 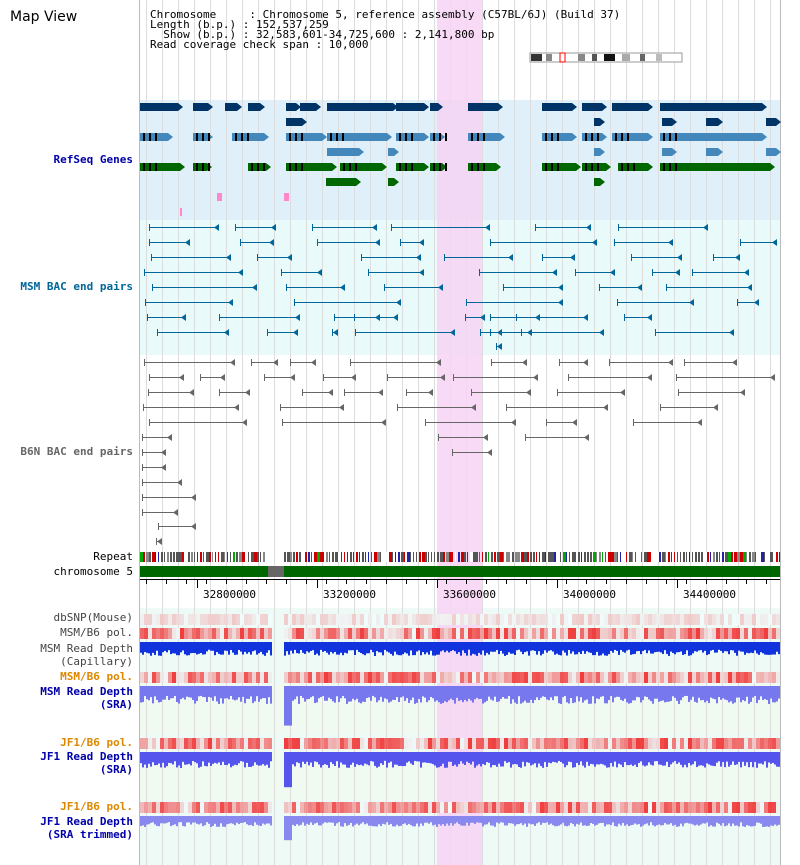 What do you see at coordinates (460, 287) in the screenshot?
I see `msm-bac-end-pairs-track` at bounding box center [460, 287].